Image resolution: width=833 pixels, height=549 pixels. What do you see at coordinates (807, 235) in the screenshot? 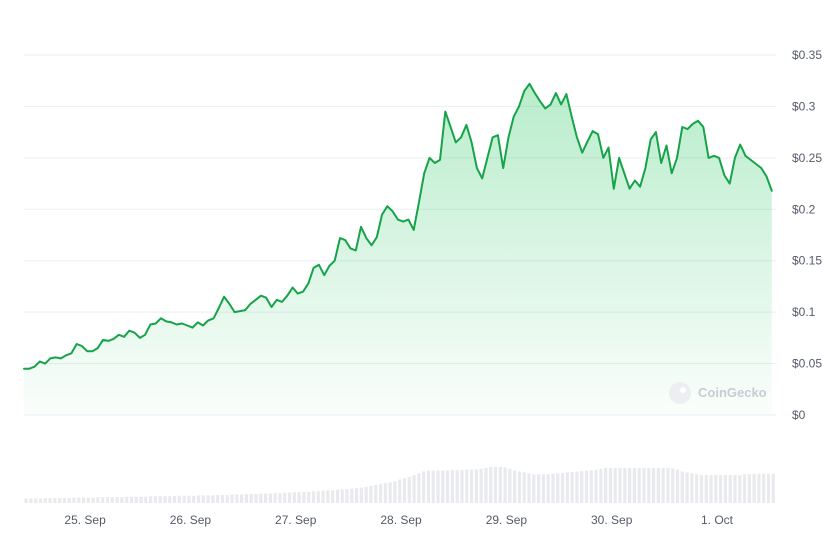
I see `y-axis-ticks: $0 $0.05 $0.1 $0.15 $0.2 $0.25 $0.3 $0.35` at bounding box center [807, 235].